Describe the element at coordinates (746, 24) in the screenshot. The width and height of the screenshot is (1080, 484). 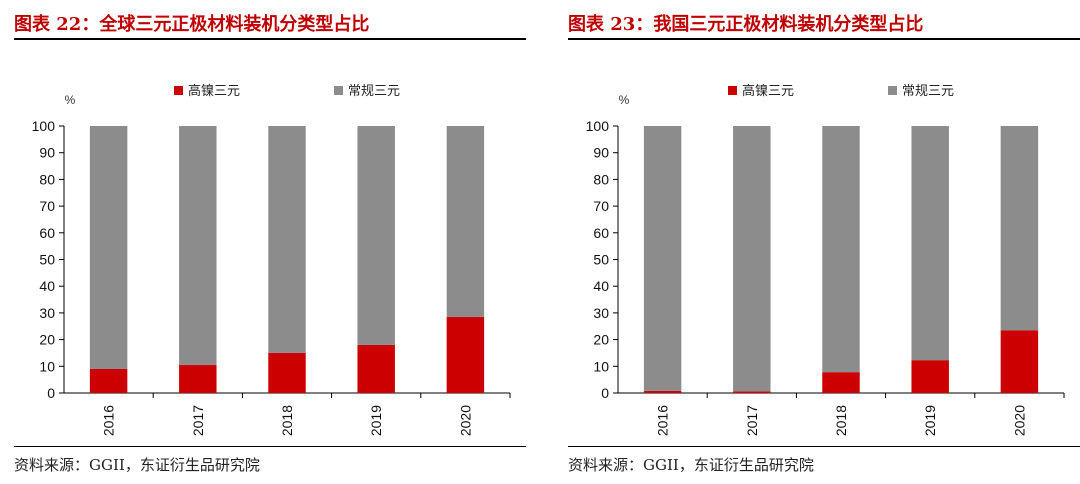
I see `chart-title: 图表 23：我国三元正极材料装机分类型占比` at that location.